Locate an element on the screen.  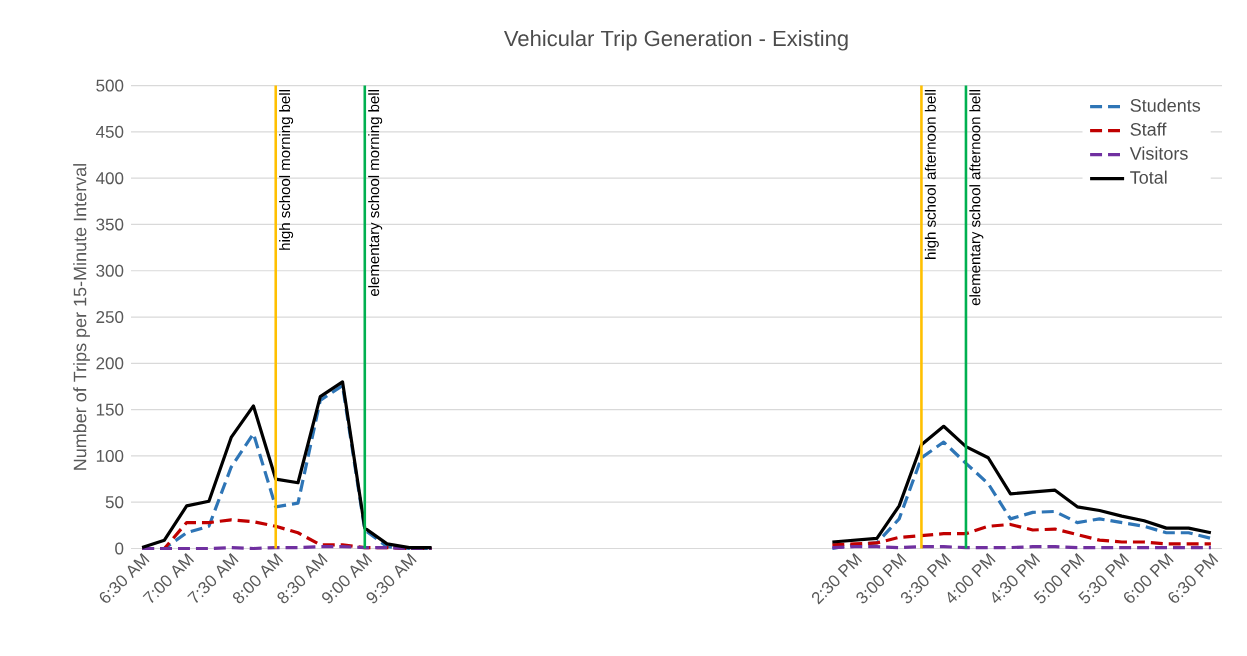
ref-line-label: elementary school morning bell is located at coordinates (375, 193).